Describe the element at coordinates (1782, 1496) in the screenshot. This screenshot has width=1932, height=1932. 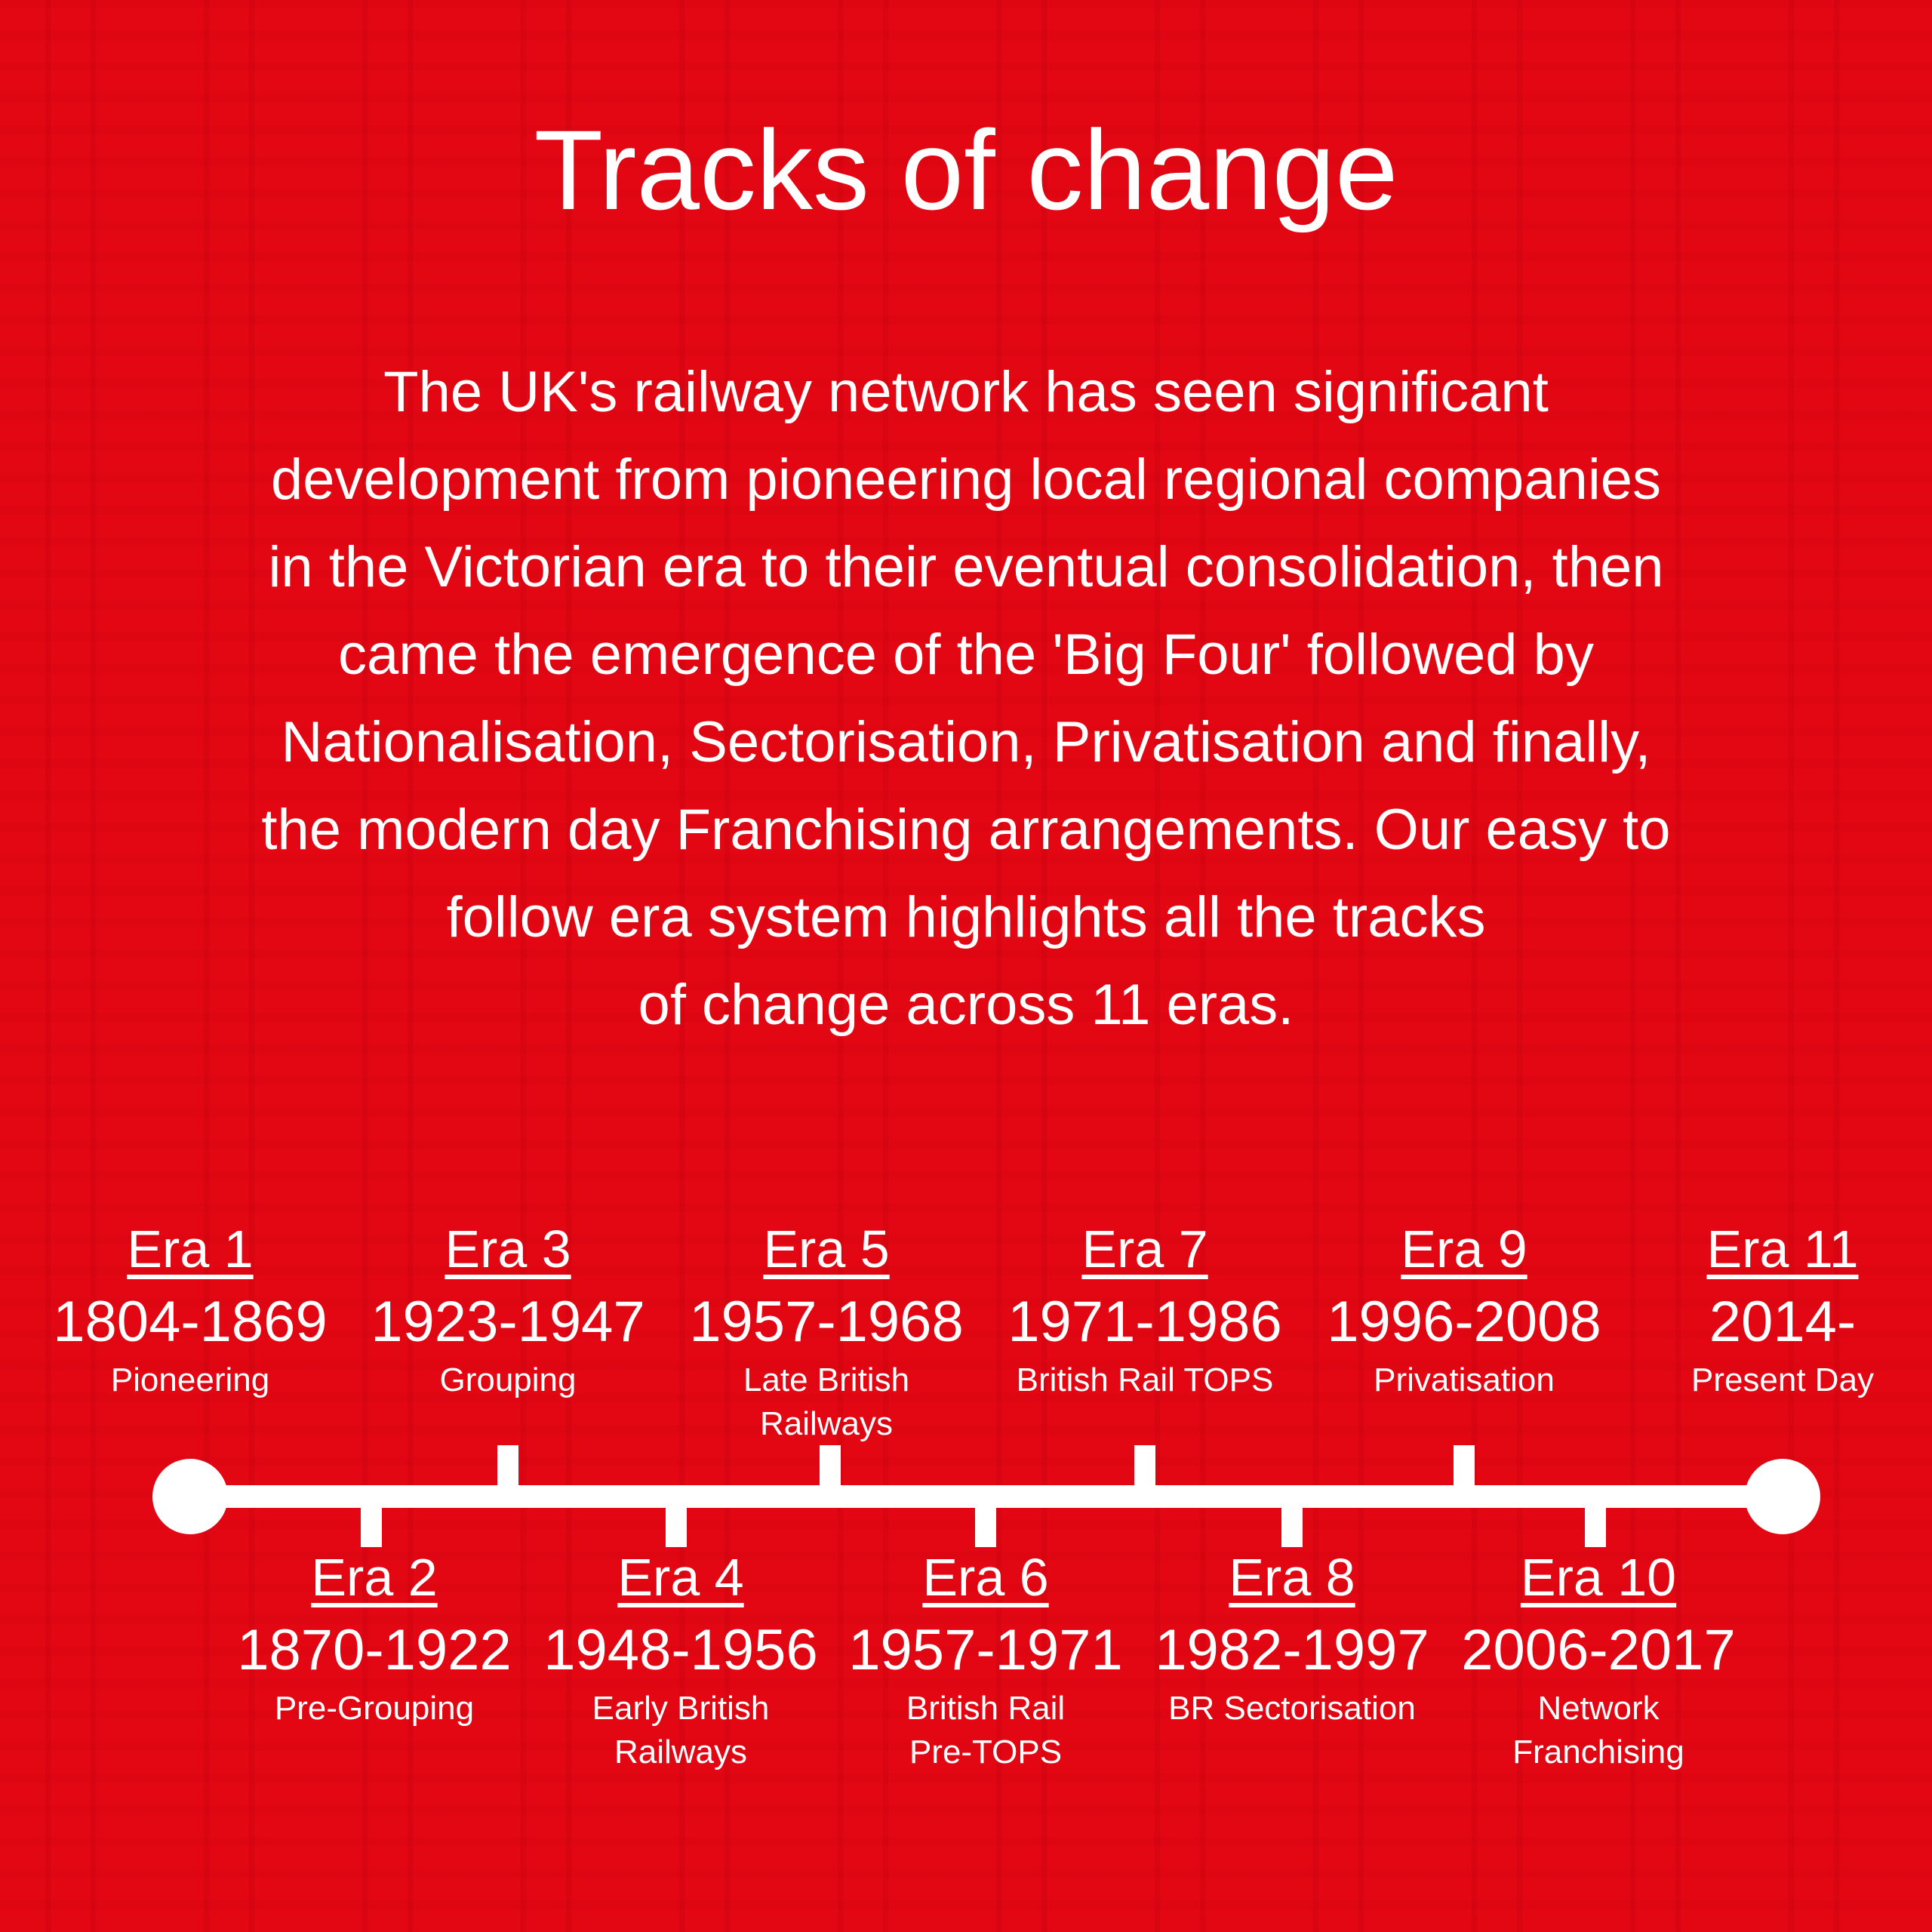
I see `timeline-end-dot` at that location.